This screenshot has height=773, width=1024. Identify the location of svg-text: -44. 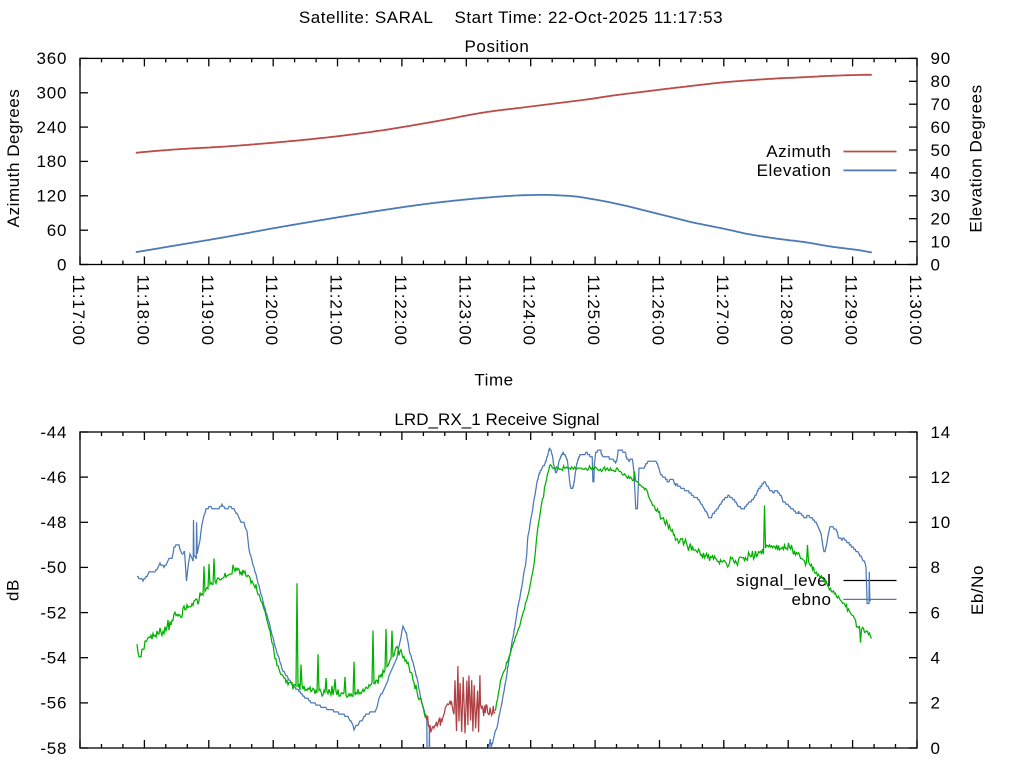
(53, 432).